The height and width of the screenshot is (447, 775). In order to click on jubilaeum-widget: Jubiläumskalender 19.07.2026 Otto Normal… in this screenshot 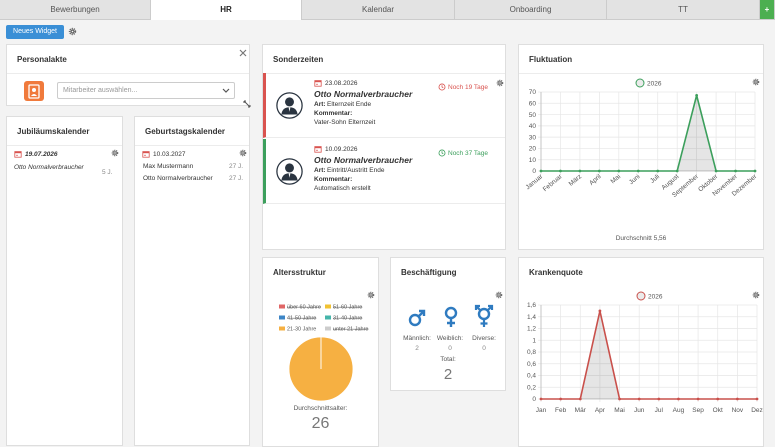, I will do `click(64, 281)`.